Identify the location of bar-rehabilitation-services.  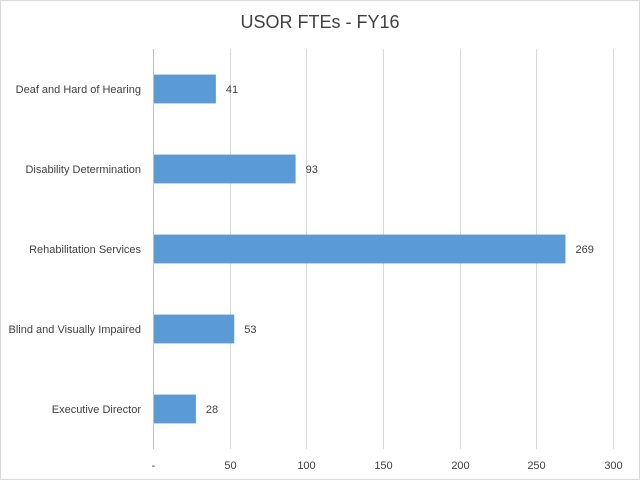
(360, 249).